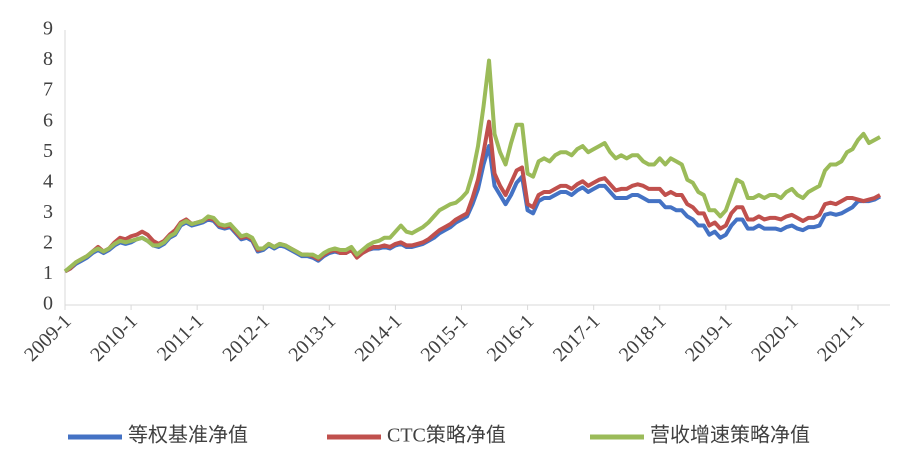  Describe the element at coordinates (48, 59) in the screenshot. I see `y-tick-label: 8` at that location.